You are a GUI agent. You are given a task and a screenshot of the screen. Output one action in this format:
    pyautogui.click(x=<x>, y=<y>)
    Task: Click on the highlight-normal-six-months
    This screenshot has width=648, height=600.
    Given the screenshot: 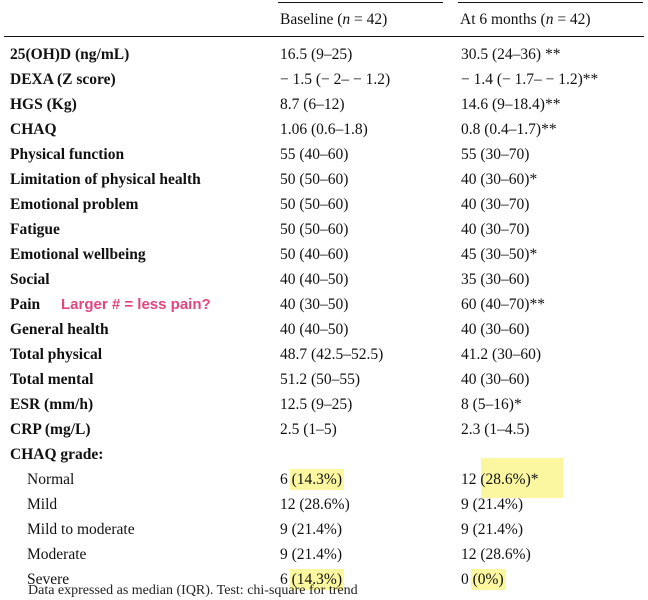 What is the action you would take?
    pyautogui.click(x=522, y=478)
    